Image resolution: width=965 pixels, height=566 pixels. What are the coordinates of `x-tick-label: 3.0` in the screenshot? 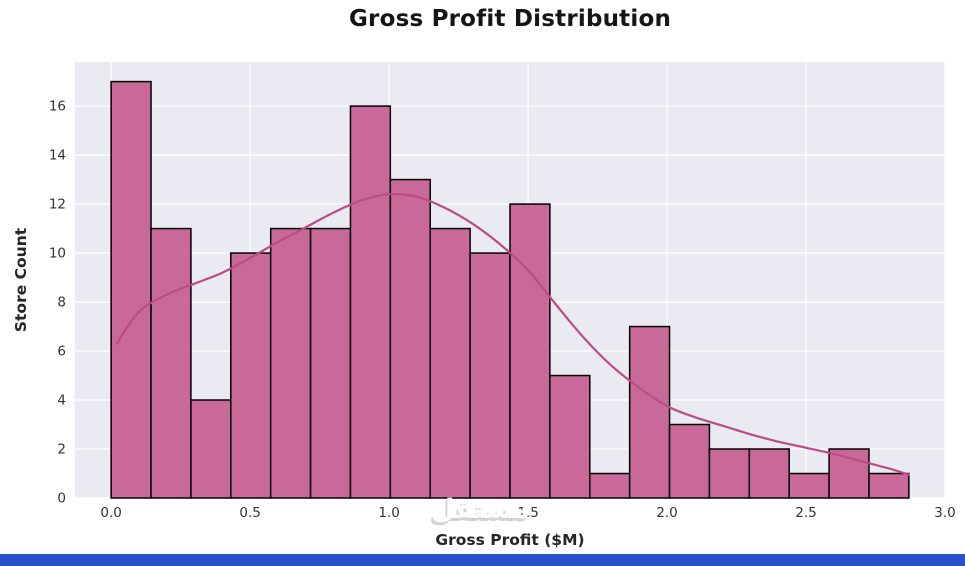 It's located at (944, 513).